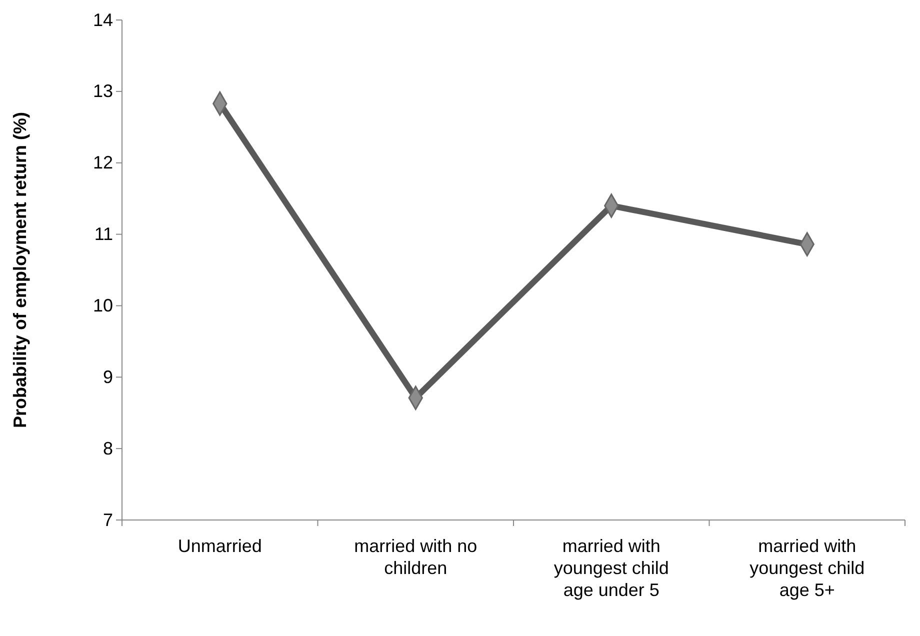  What do you see at coordinates (102, 91) in the screenshot?
I see `y-tick-label: 13` at bounding box center [102, 91].